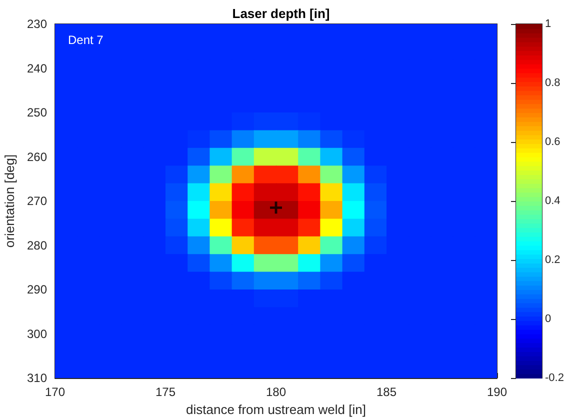 The image size is (568, 420). What do you see at coordinates (37, 289) in the screenshot?
I see `y-tick-label: 290` at bounding box center [37, 289].